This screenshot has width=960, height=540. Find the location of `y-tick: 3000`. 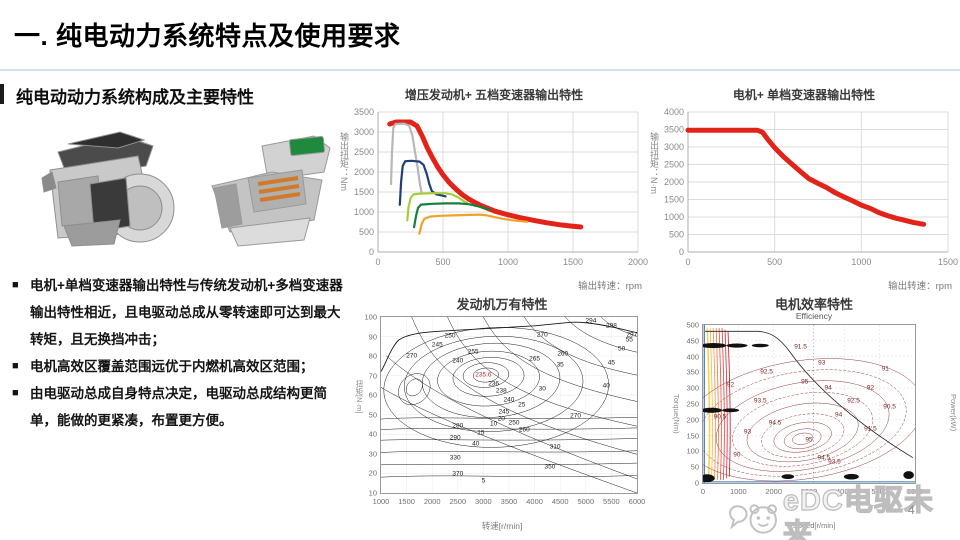

y-tick: 3000 is located at coordinates (674, 147).